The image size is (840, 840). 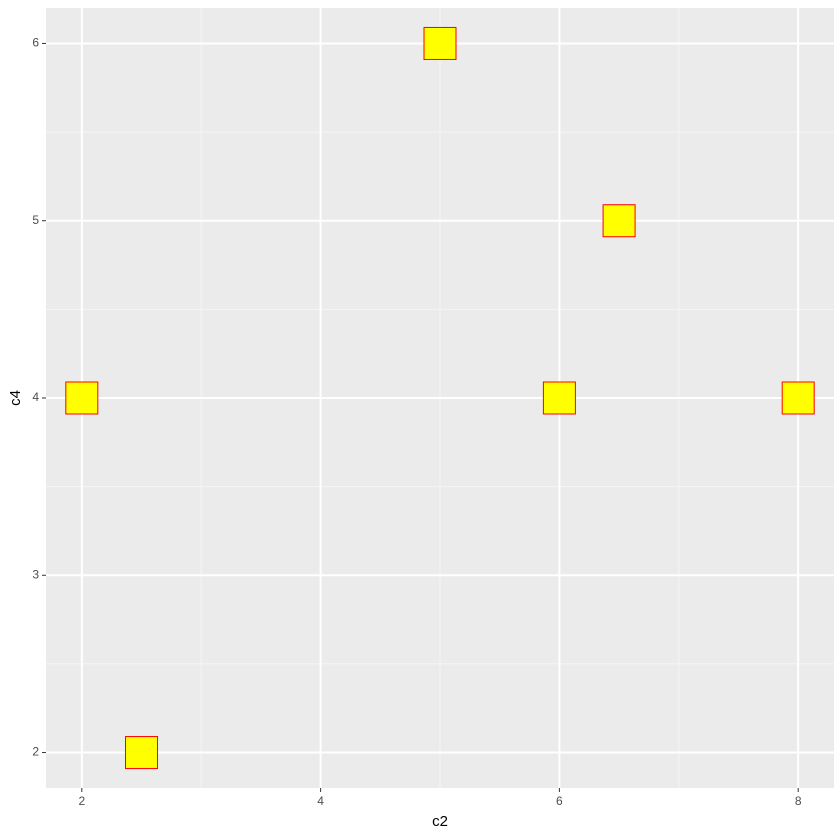 I want to click on x-tick-label: 2, so click(x=81, y=801).